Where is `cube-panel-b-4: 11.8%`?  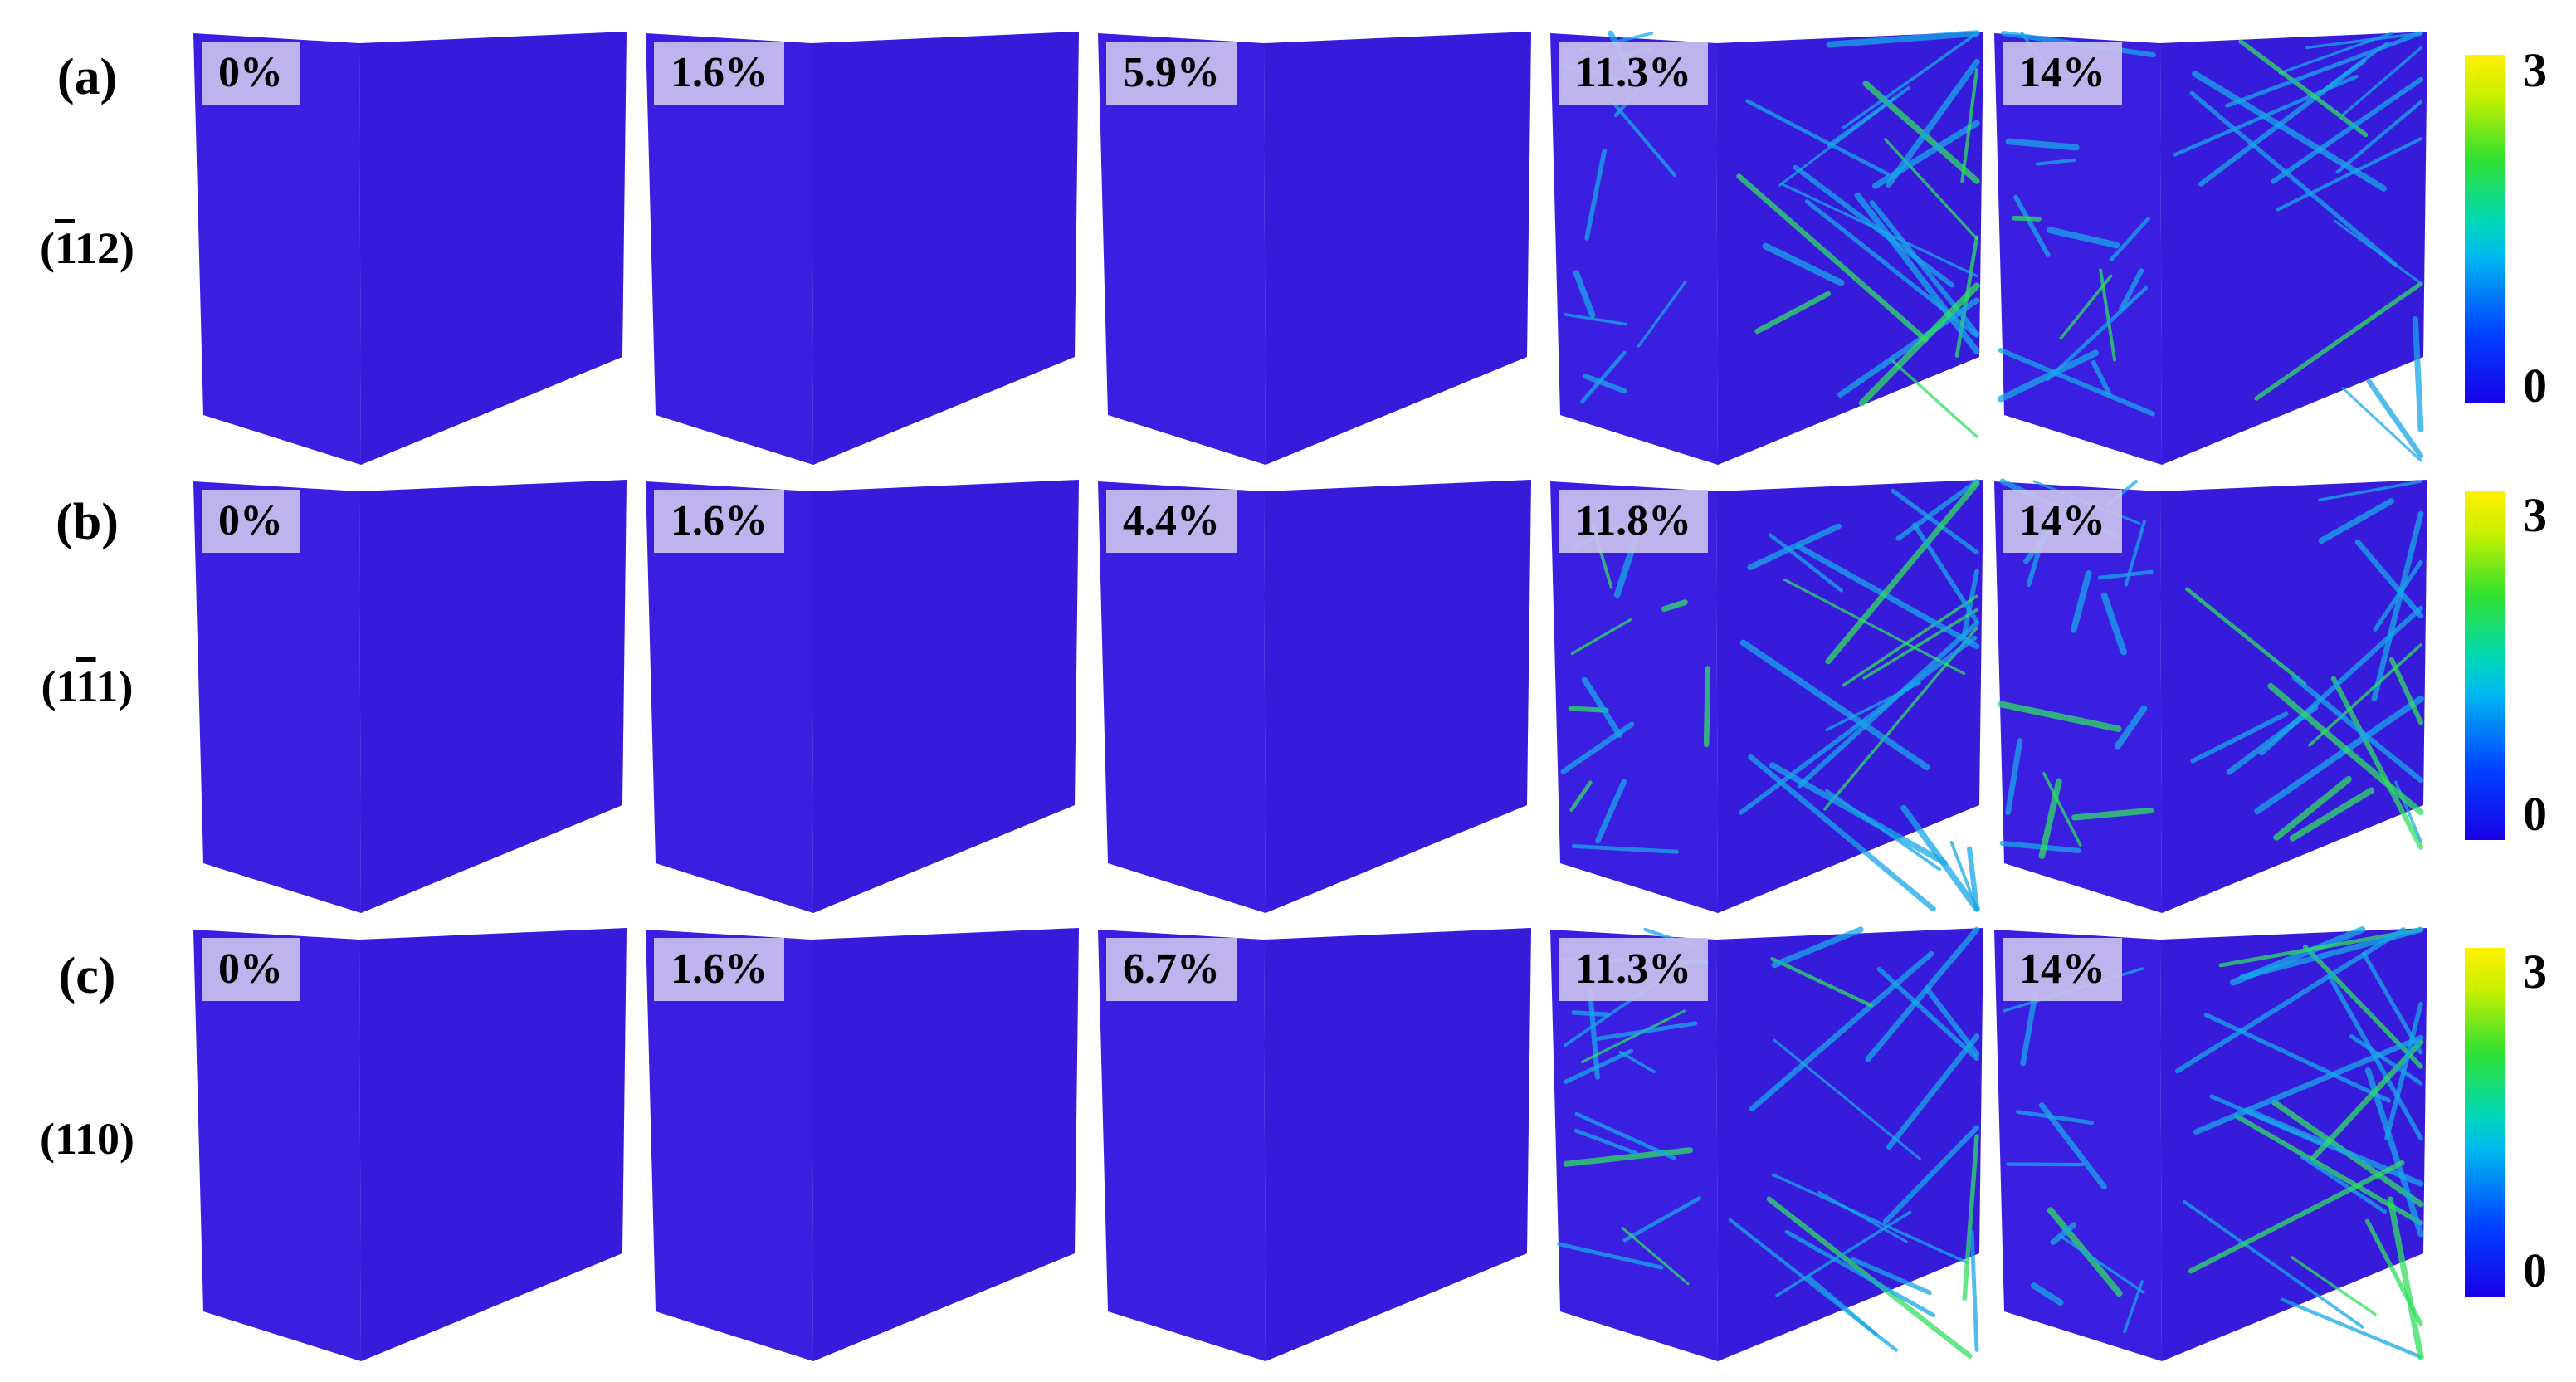 cube-panel-b-4: 11.8% is located at coordinates (1768, 697).